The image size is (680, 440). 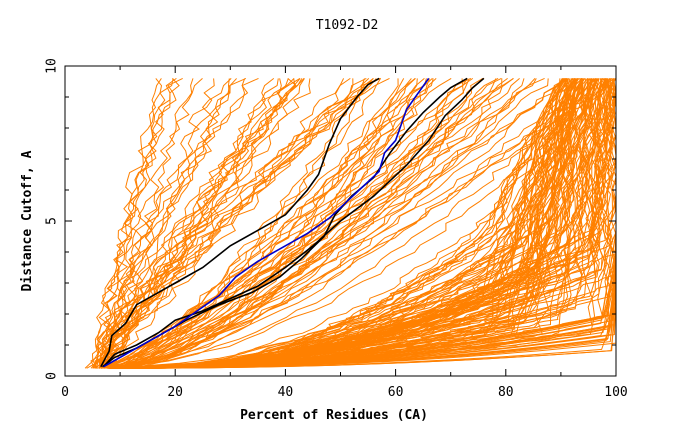 I want to click on y-tick-label: 0, so click(x=52, y=376).